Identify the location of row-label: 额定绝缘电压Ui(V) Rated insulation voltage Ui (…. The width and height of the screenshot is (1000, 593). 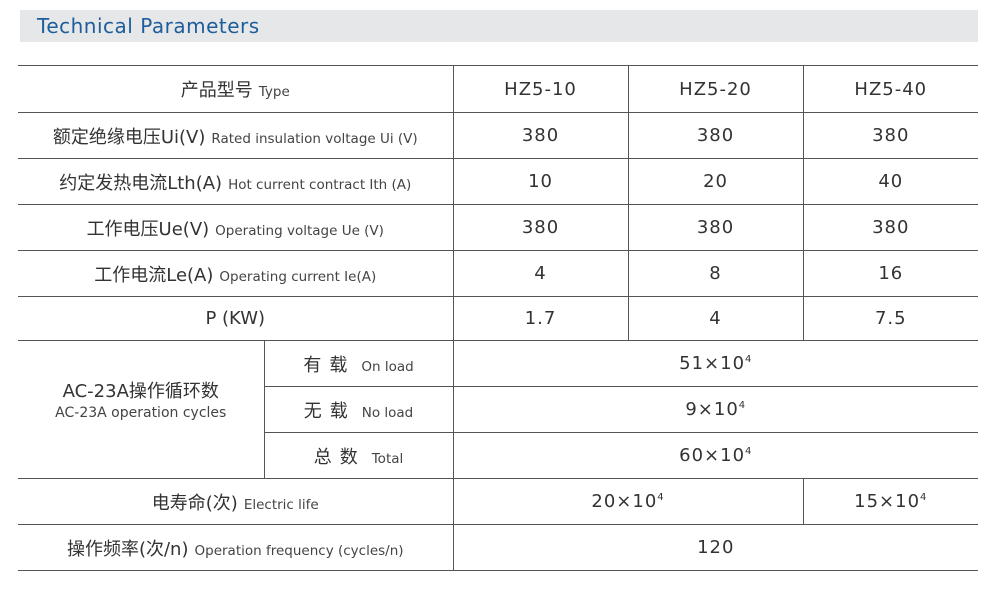
(236, 135).